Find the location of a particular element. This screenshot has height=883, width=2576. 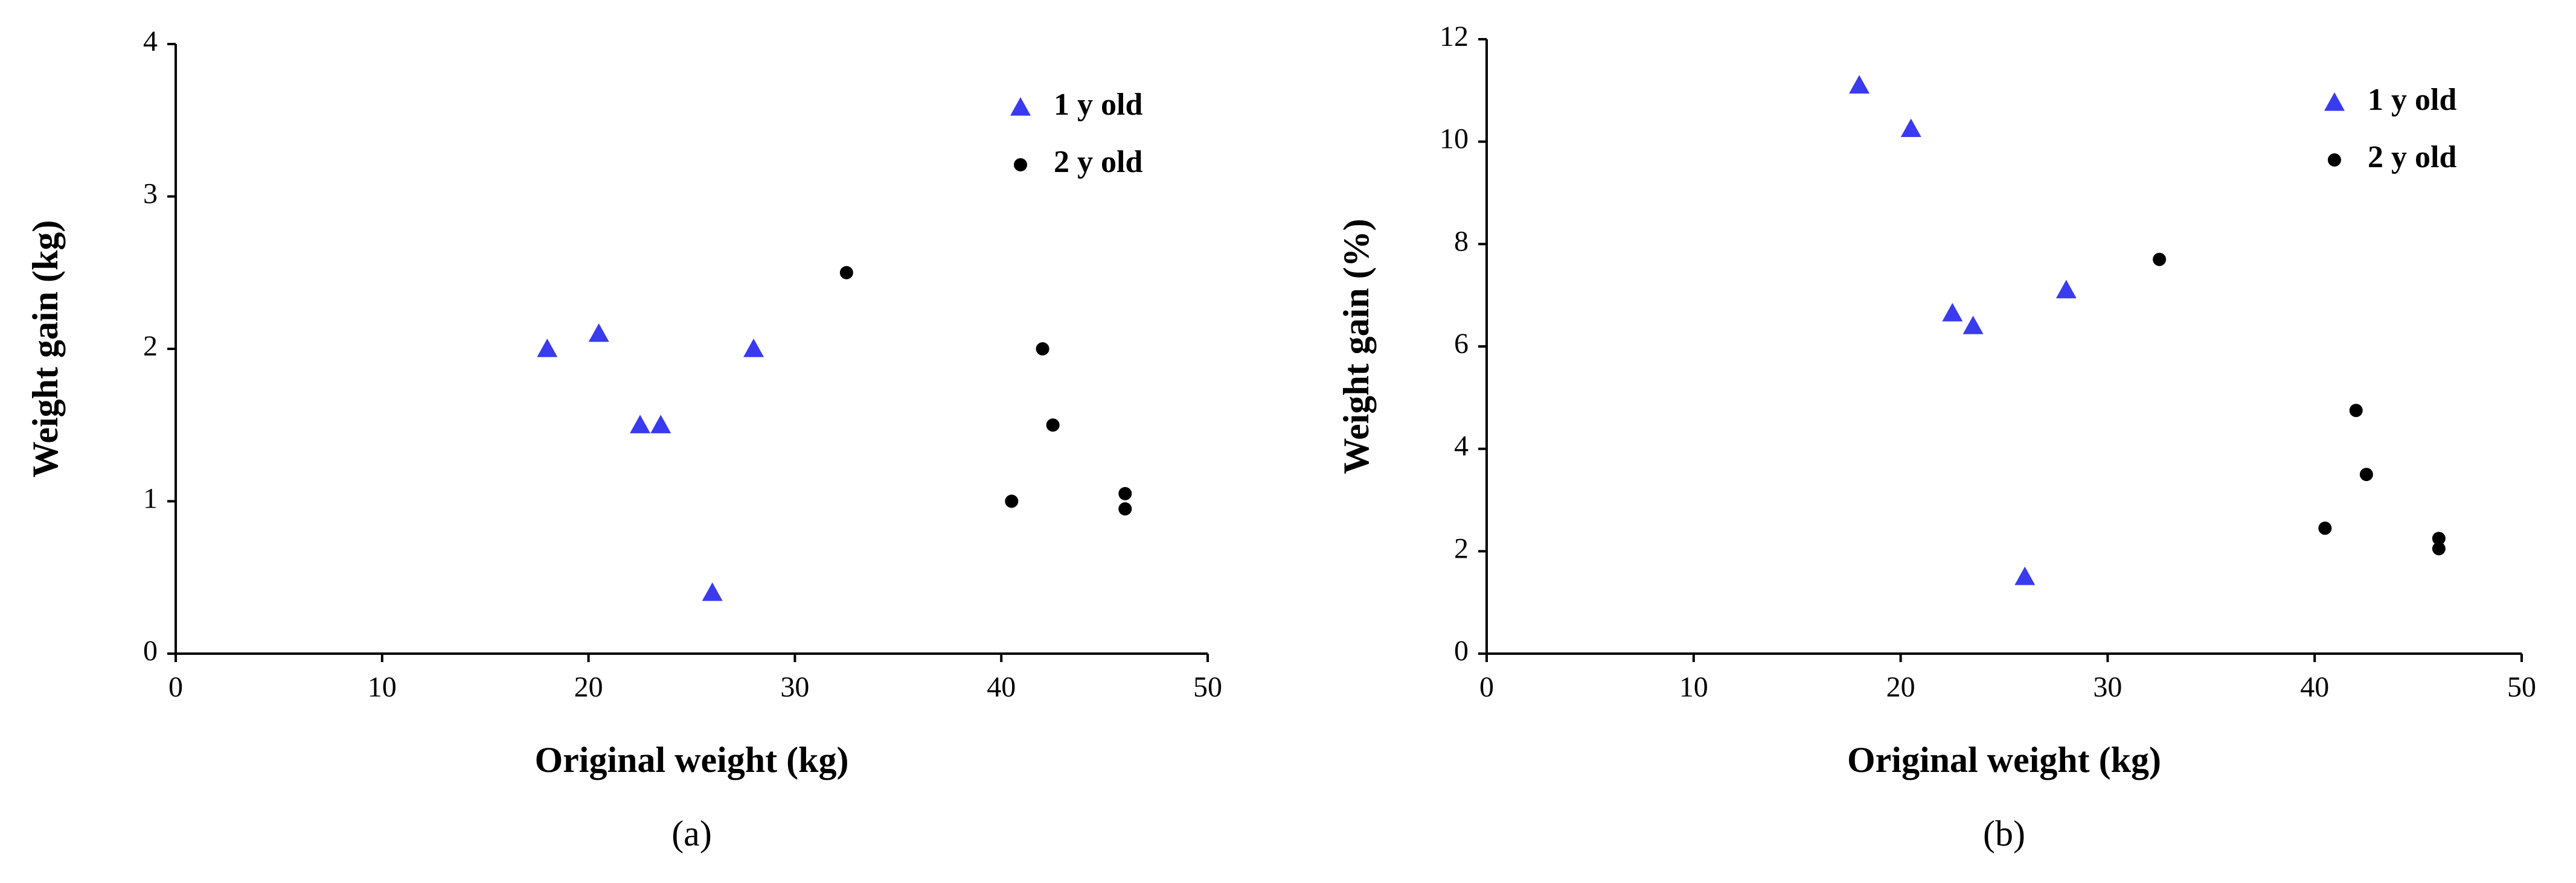

caption: (a) is located at coordinates (691, 833).